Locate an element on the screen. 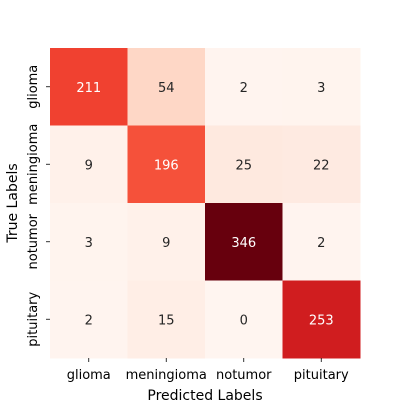  cell-value-label-1-3: 22 is located at coordinates (321, 165).